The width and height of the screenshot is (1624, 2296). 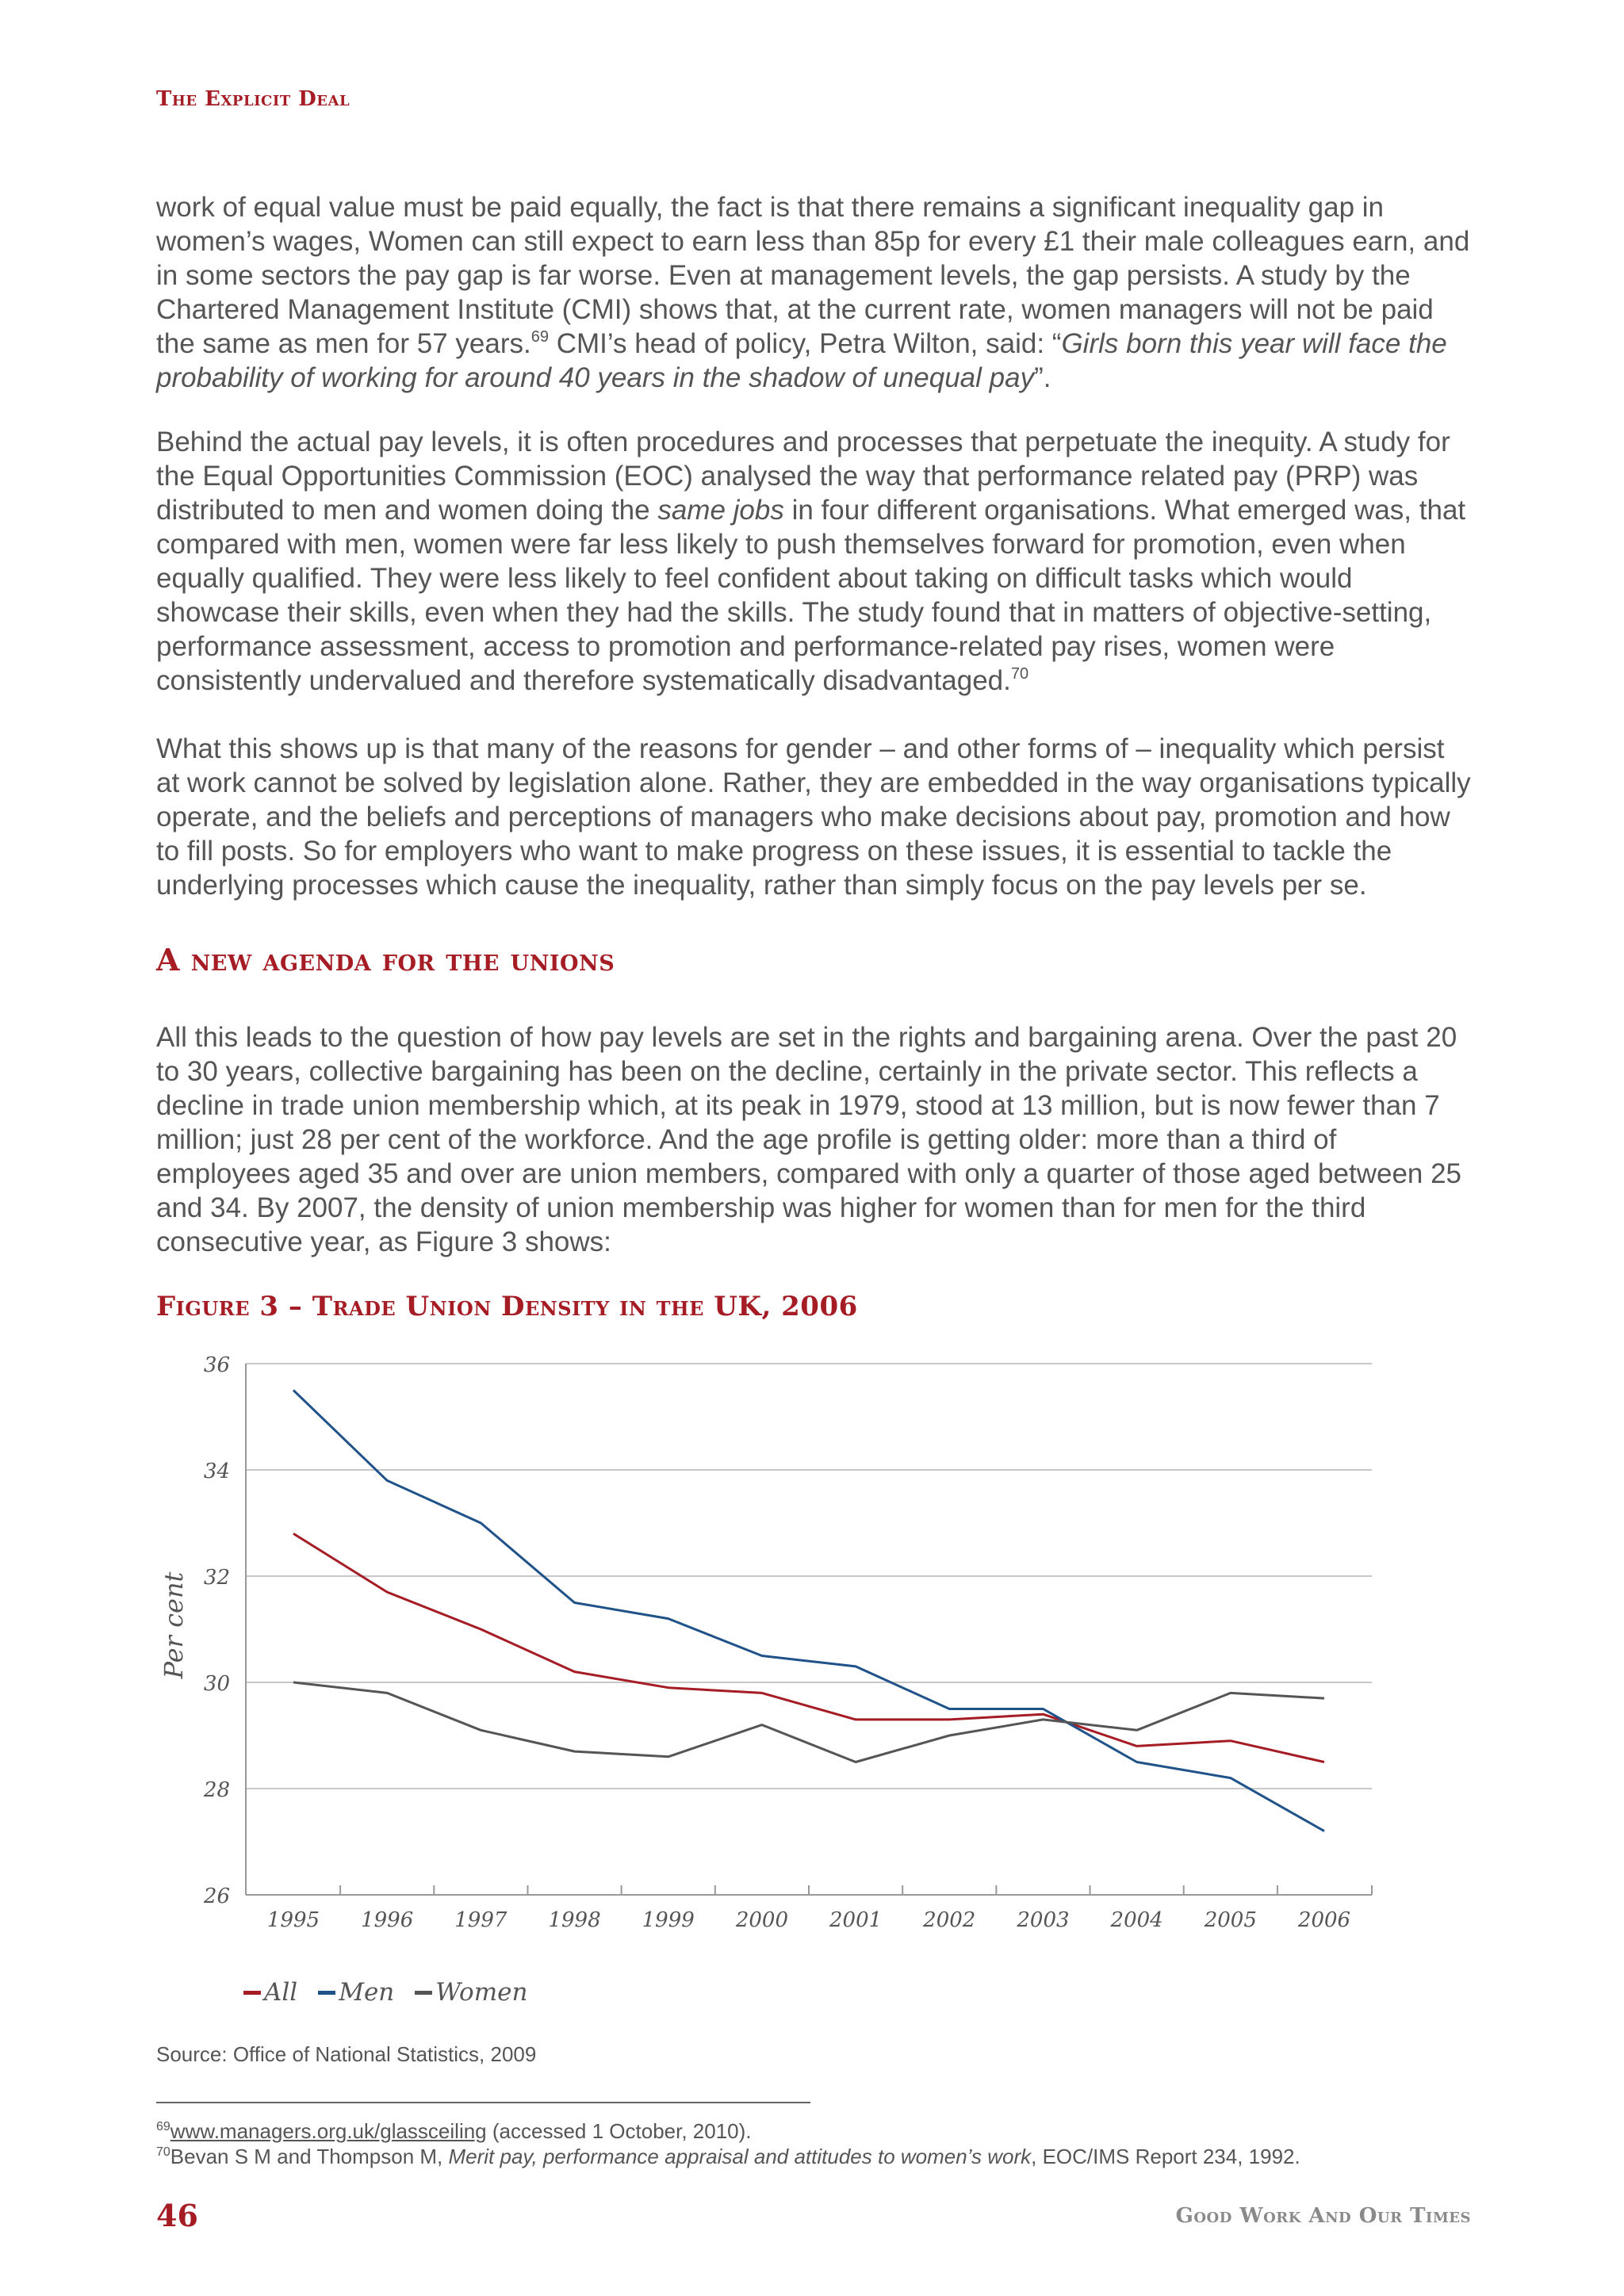 What do you see at coordinates (309, 2157) in the screenshot?
I see `footnote-text: Bevan S M and Thompson M,` at bounding box center [309, 2157].